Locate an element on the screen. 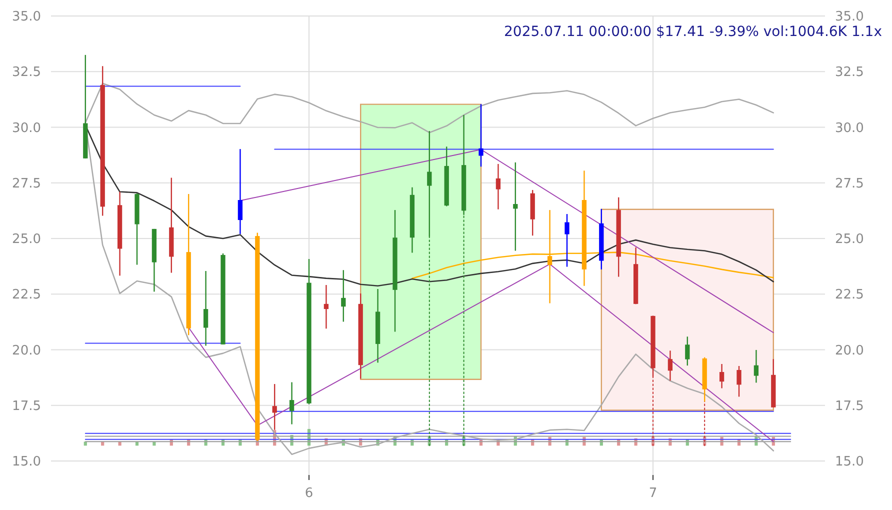 This screenshot has height=510, width=892. y2-tick-label: 15.0 is located at coordinates (849, 462).